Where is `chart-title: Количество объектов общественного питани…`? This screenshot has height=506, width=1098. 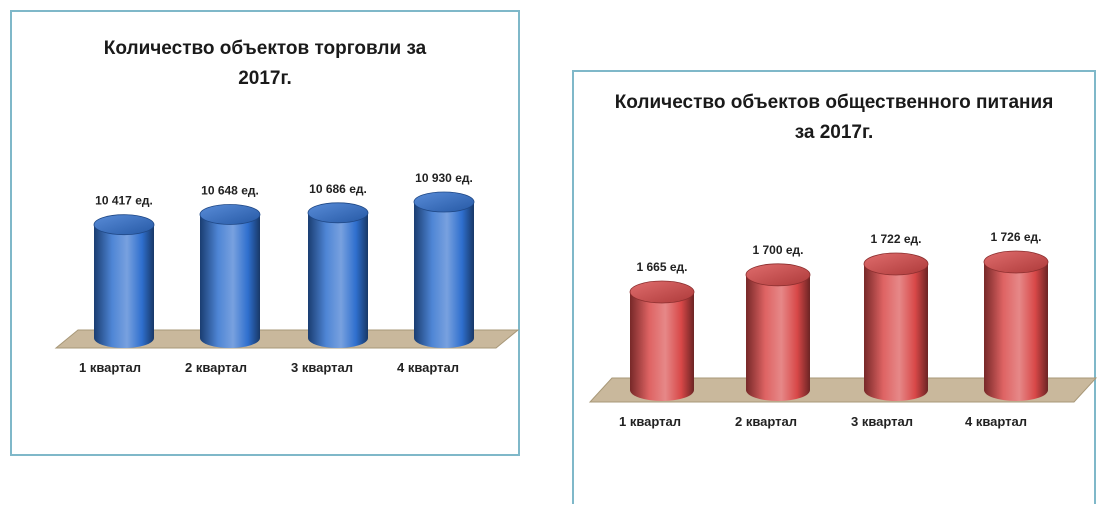
chart-title: Количество объектов общественного питани… is located at coordinates (834, 117).